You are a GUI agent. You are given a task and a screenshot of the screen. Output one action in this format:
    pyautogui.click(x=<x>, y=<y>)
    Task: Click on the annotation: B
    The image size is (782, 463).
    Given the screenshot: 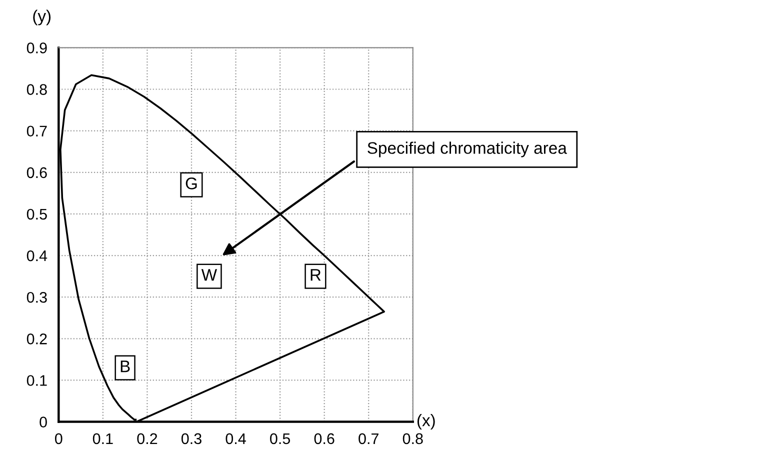 What is the action you would take?
    pyautogui.click(x=125, y=366)
    